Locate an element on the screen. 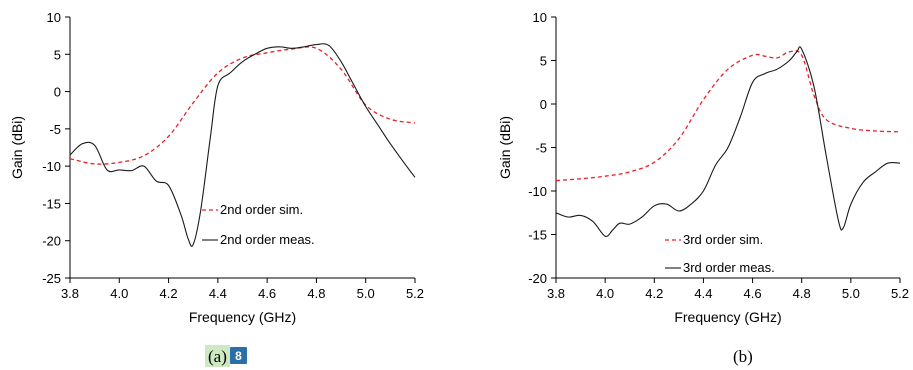  panel-badge-box is located at coordinates (238, 355).